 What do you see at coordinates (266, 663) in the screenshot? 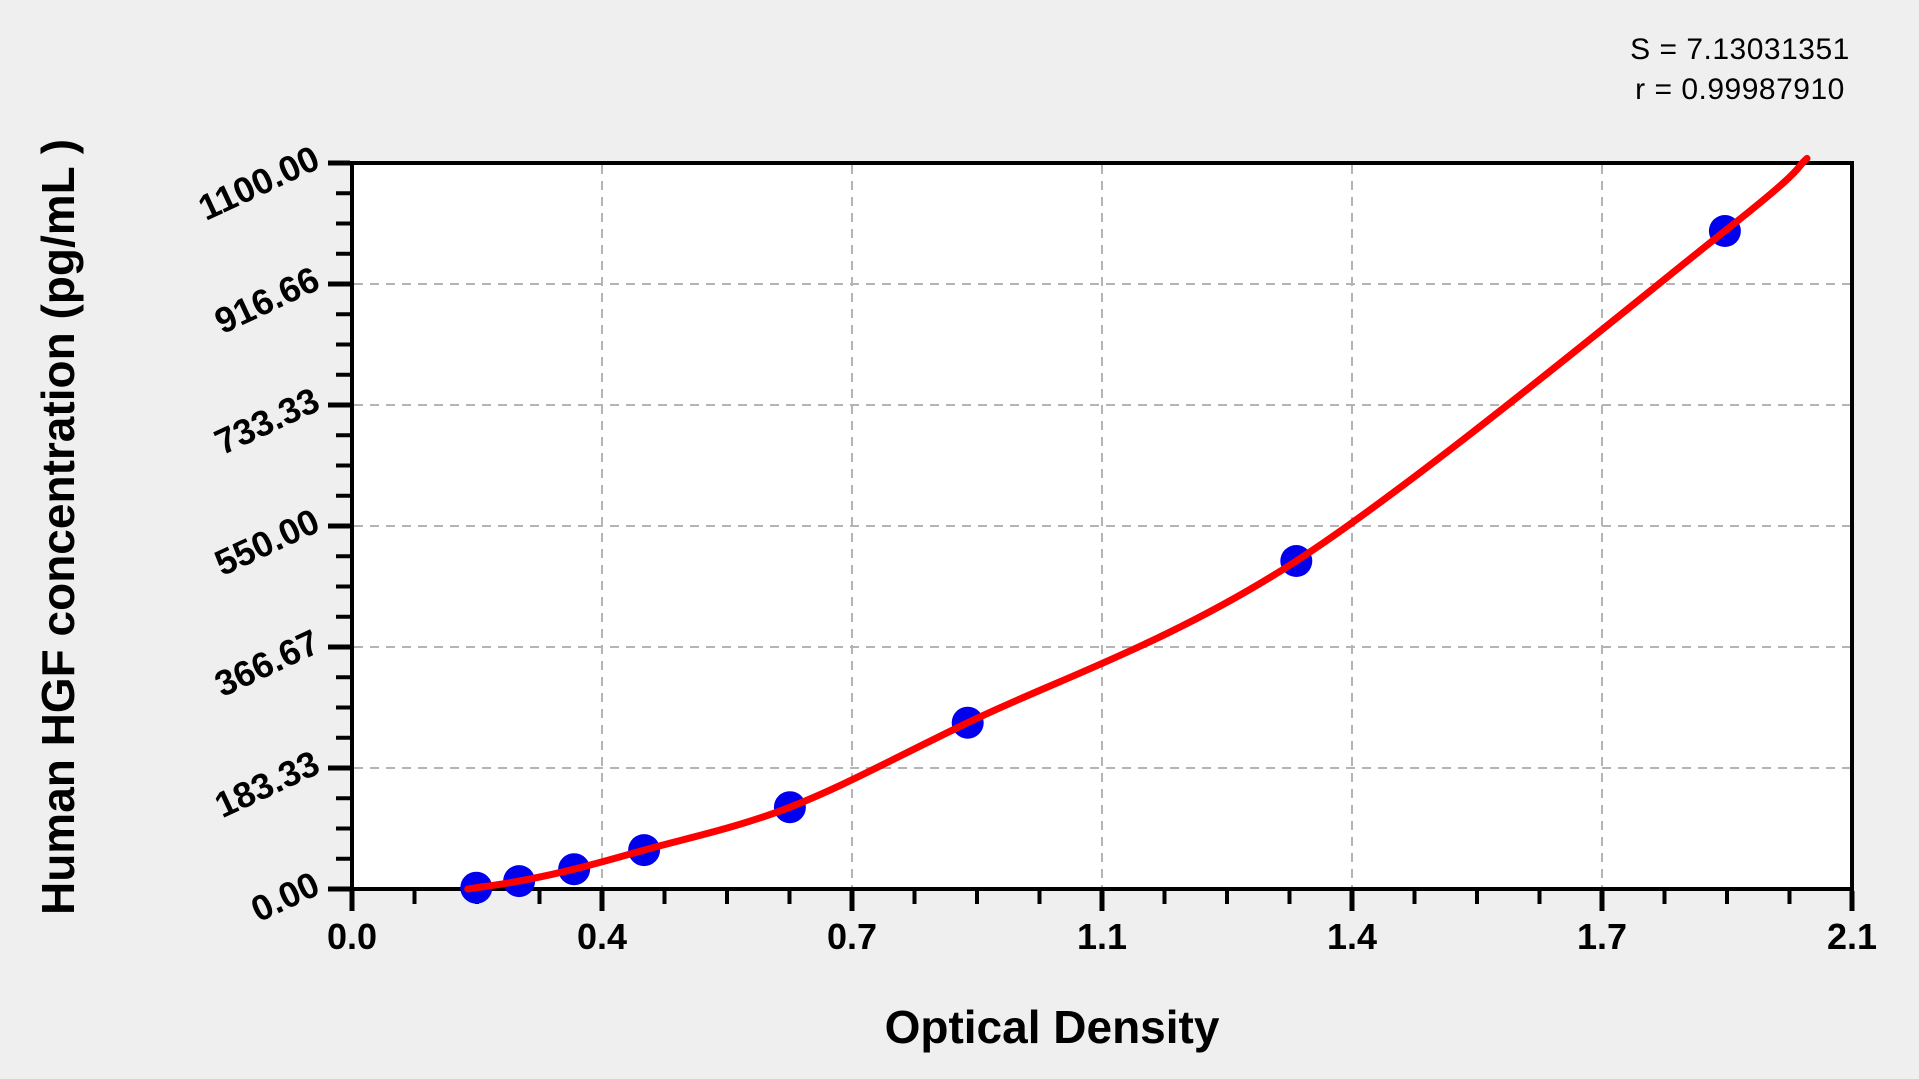
I see `y-tick-label: 366.67` at bounding box center [266, 663].